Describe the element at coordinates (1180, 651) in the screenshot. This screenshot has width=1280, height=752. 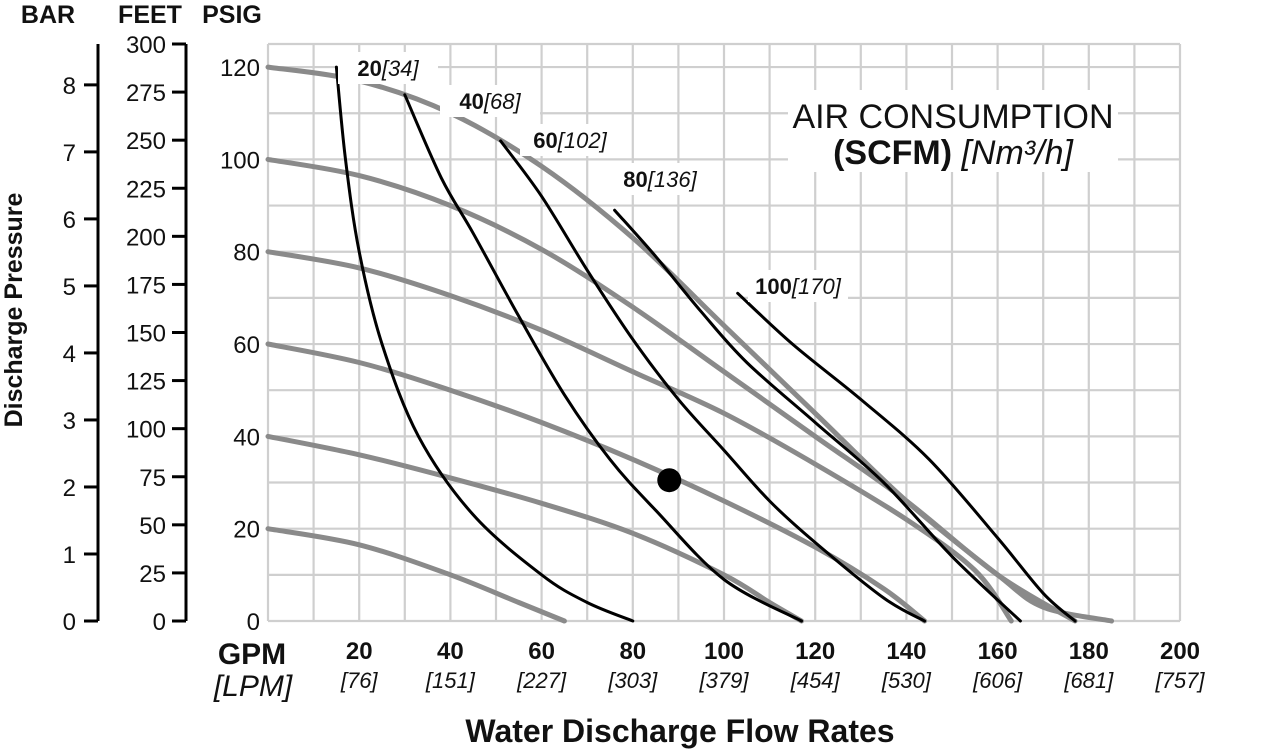
I see `x-tick-label: 200` at that location.